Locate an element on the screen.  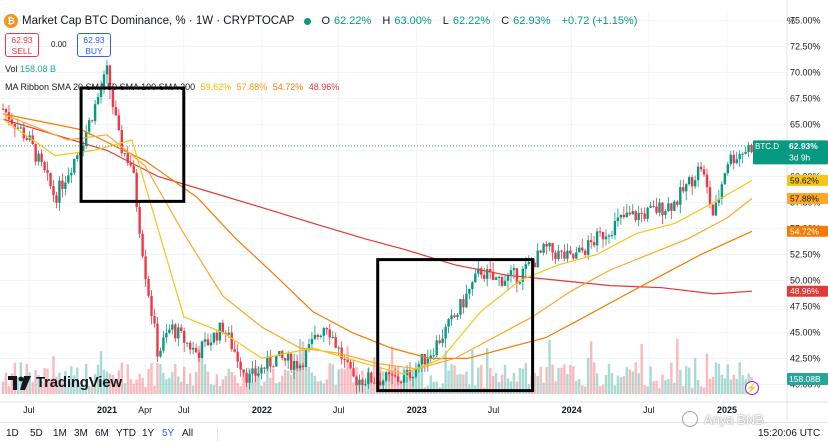
range-1y-button: 1Y is located at coordinates (148, 433).